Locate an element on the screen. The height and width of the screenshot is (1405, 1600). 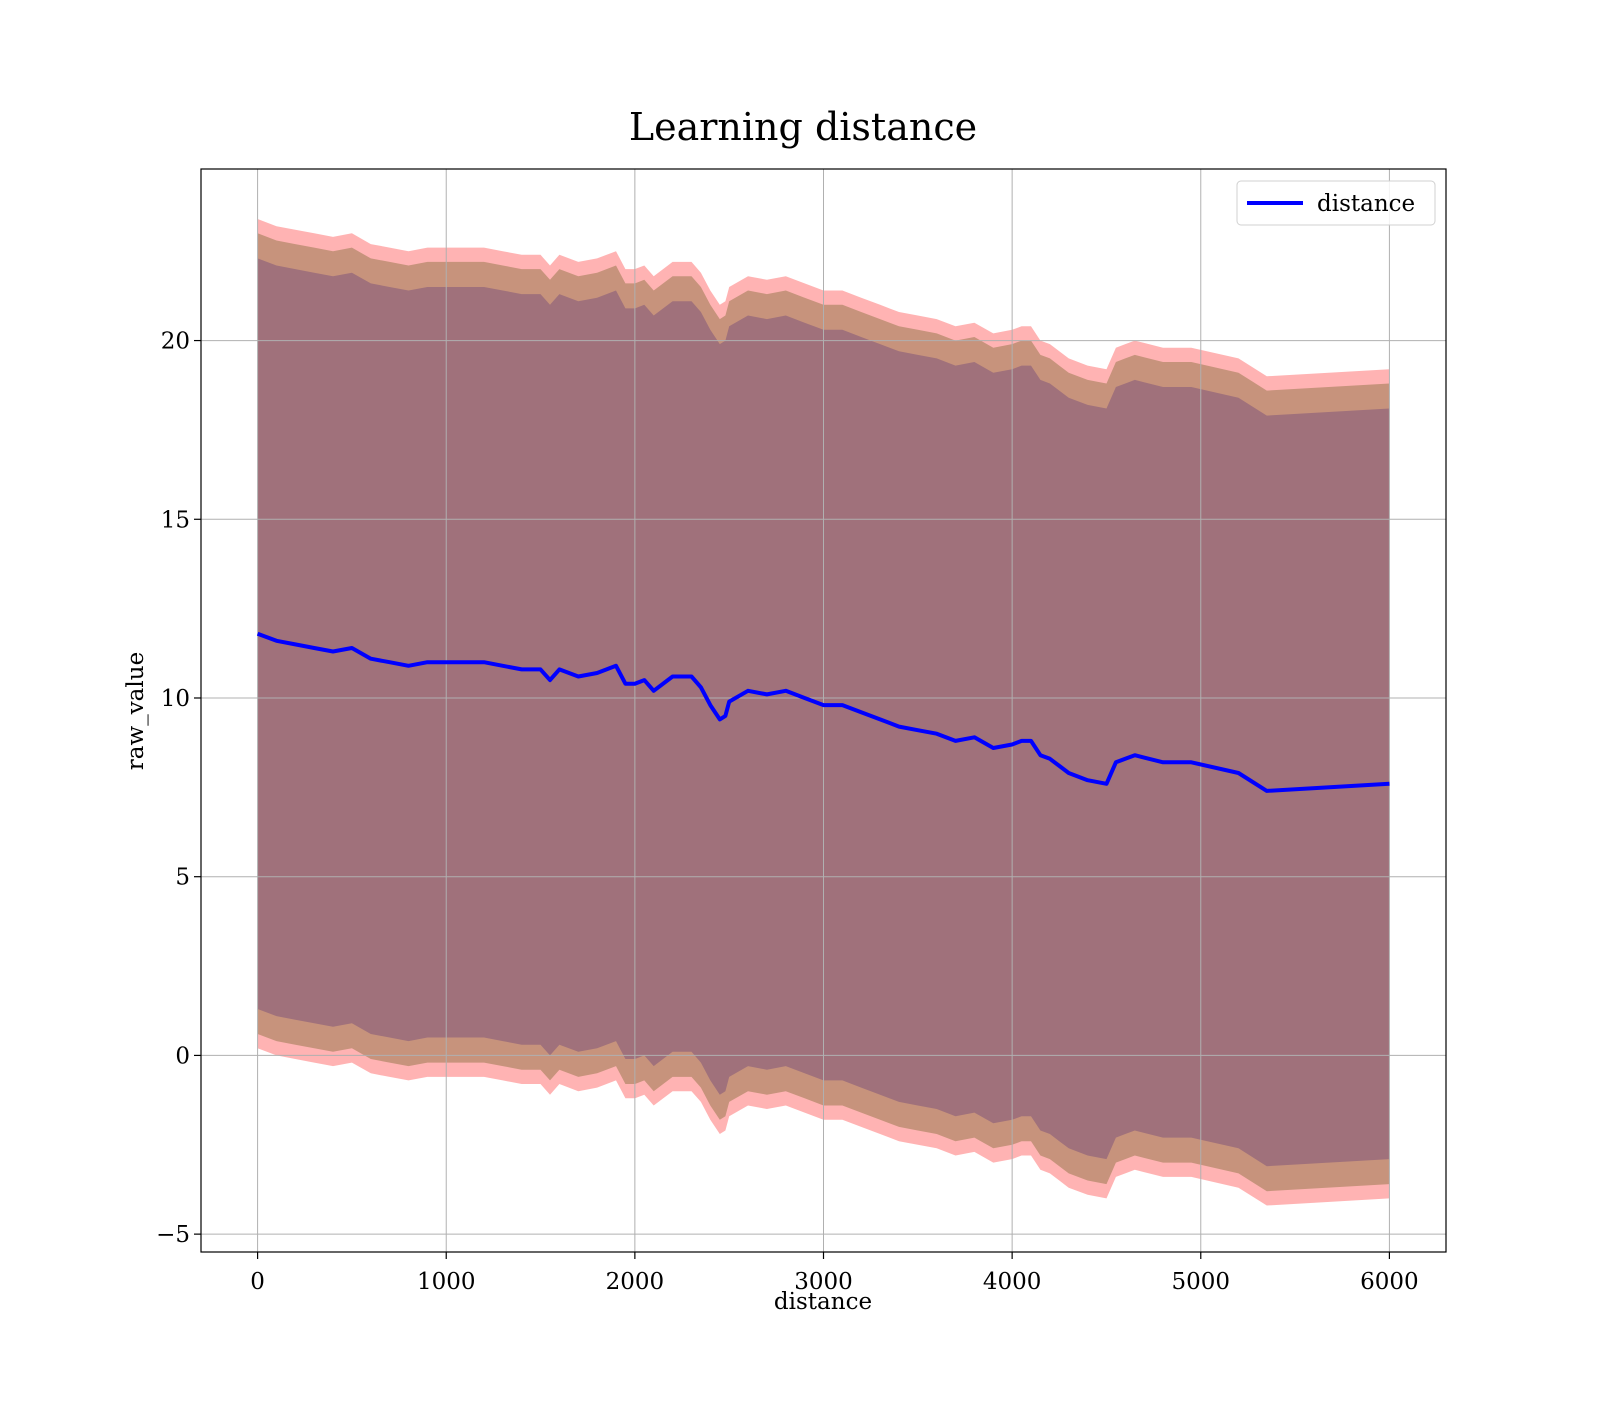
x-tick-label: 2000 is located at coordinates (635, 1282).